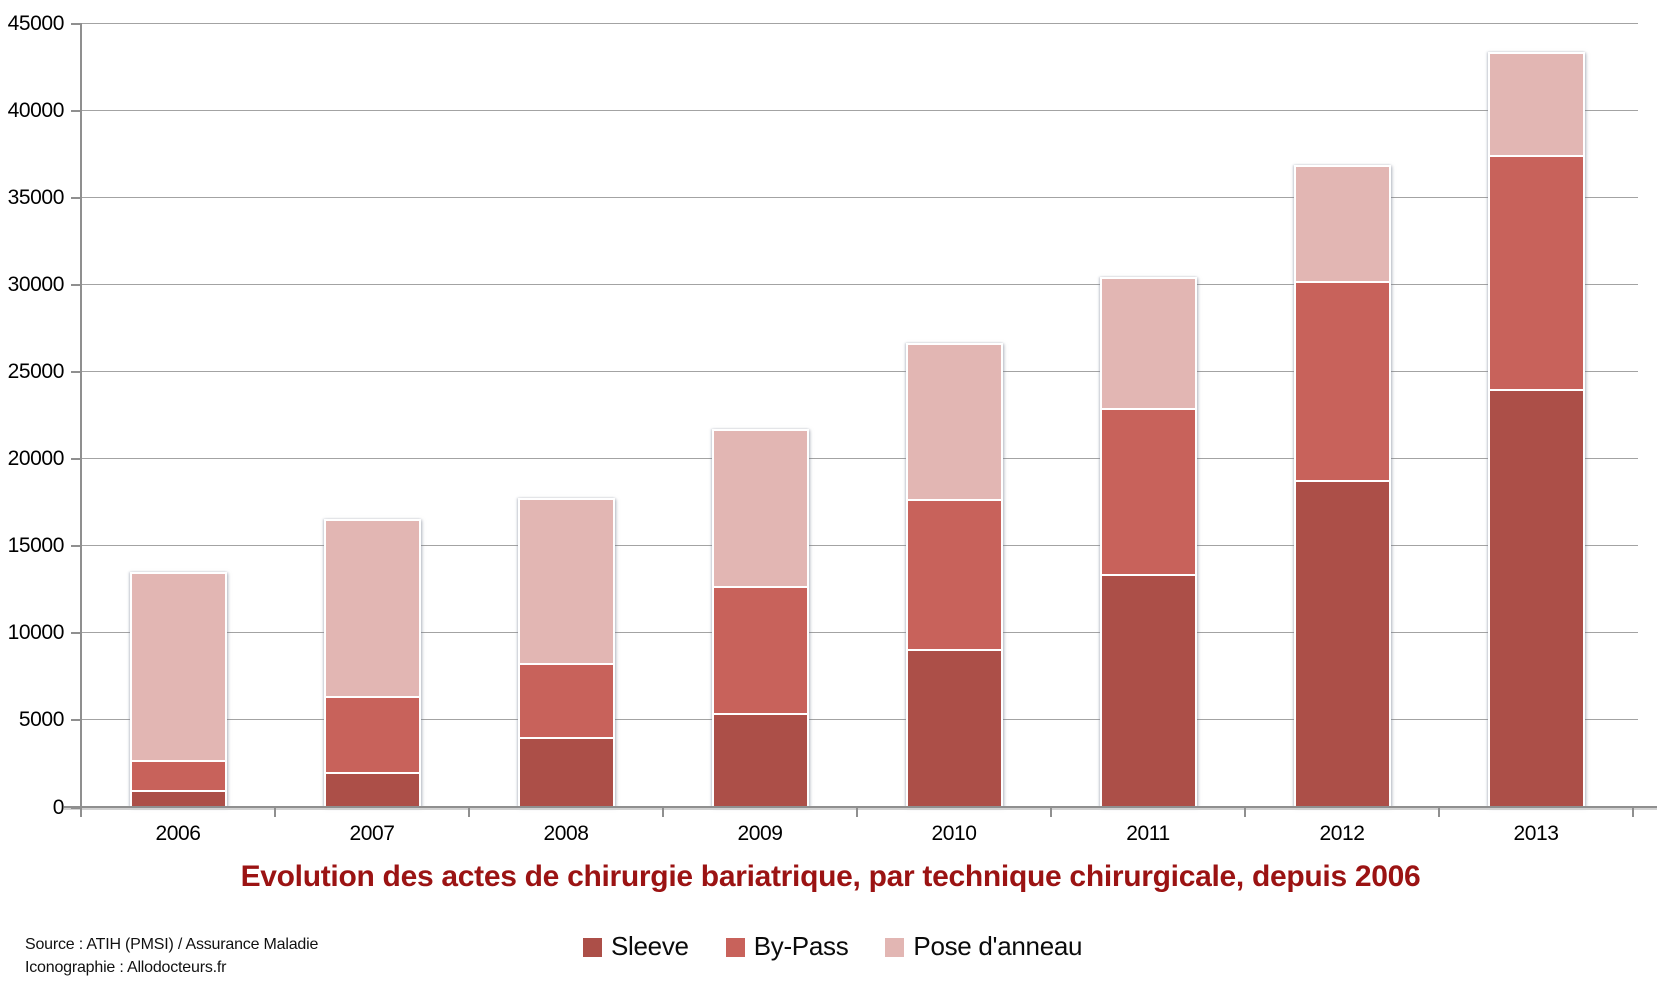 This screenshot has height=1001, width=1661. Describe the element at coordinates (36, 545) in the screenshot. I see `y-axis-label: 15000` at that location.